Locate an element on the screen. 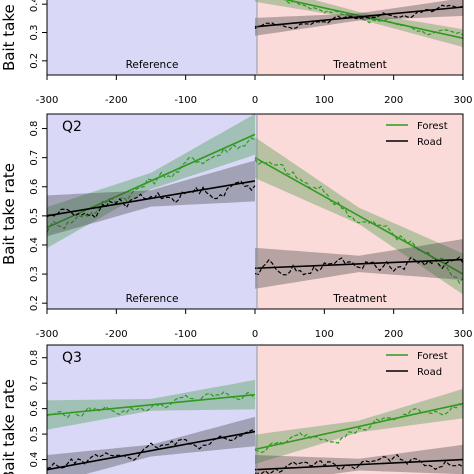  confidence-band-forest is located at coordinates (359, 24).